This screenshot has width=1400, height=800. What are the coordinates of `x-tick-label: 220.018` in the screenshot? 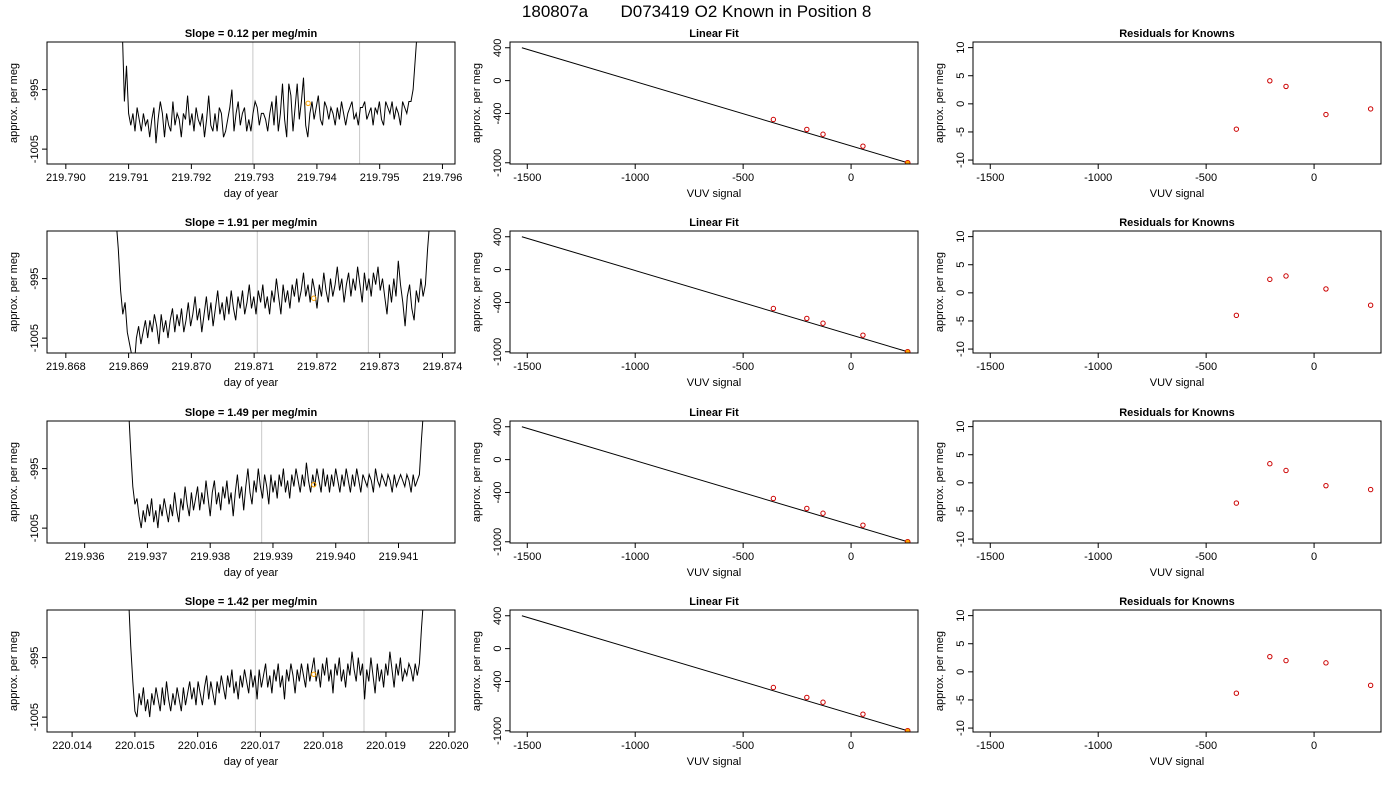 It's located at (323, 746).